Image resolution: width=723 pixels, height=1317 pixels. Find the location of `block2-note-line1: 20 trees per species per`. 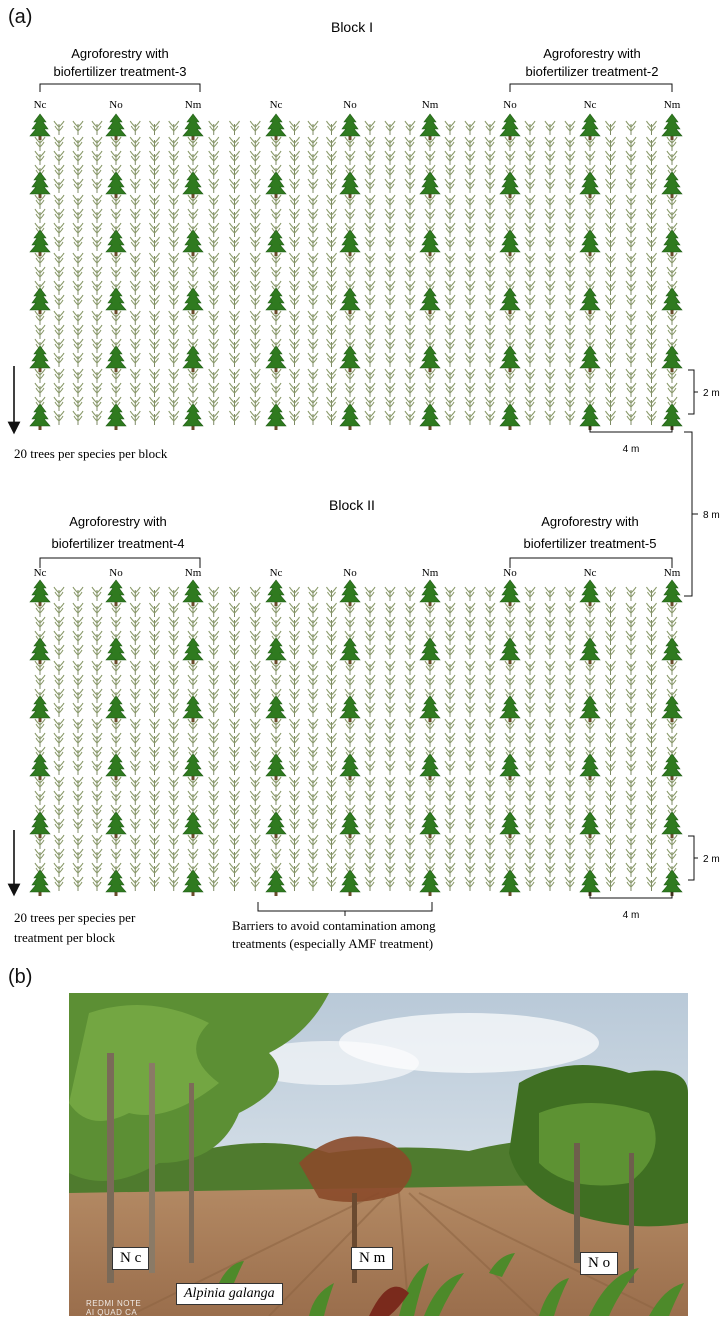

block2-note-line1: 20 trees per species per is located at coordinates (75, 917).